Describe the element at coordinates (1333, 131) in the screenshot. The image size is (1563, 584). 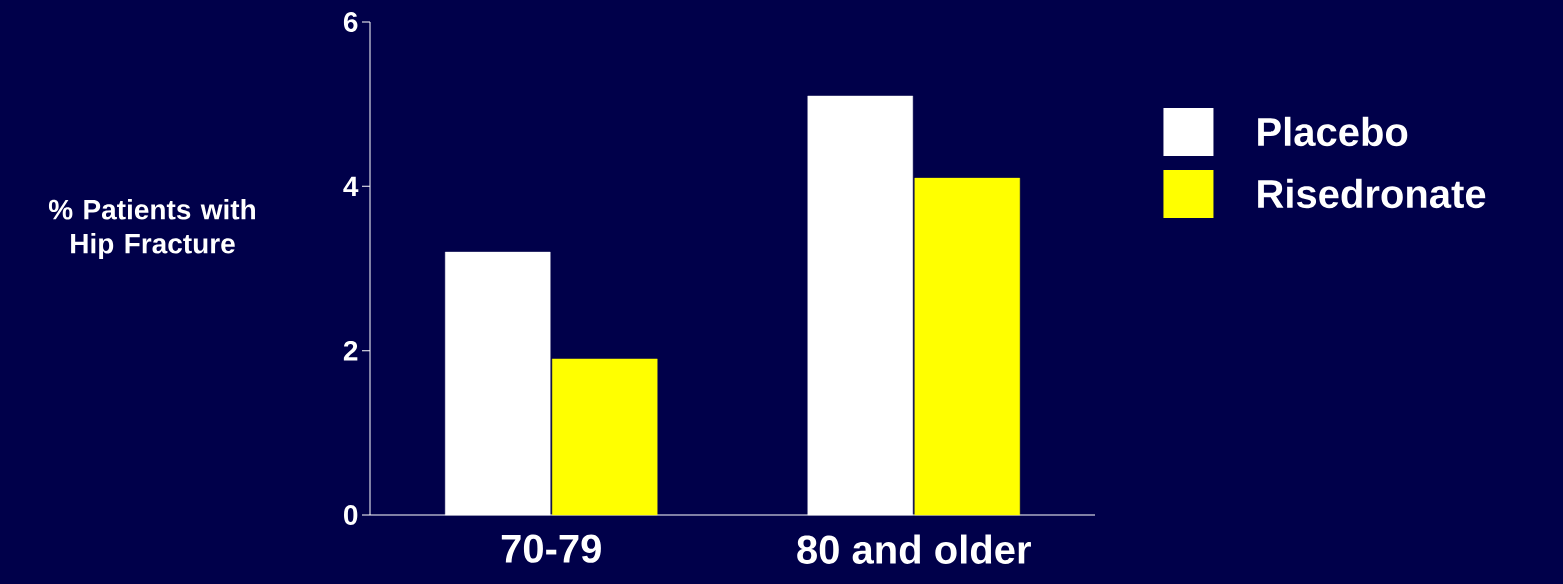
I see `legend-label: Placebo` at that location.